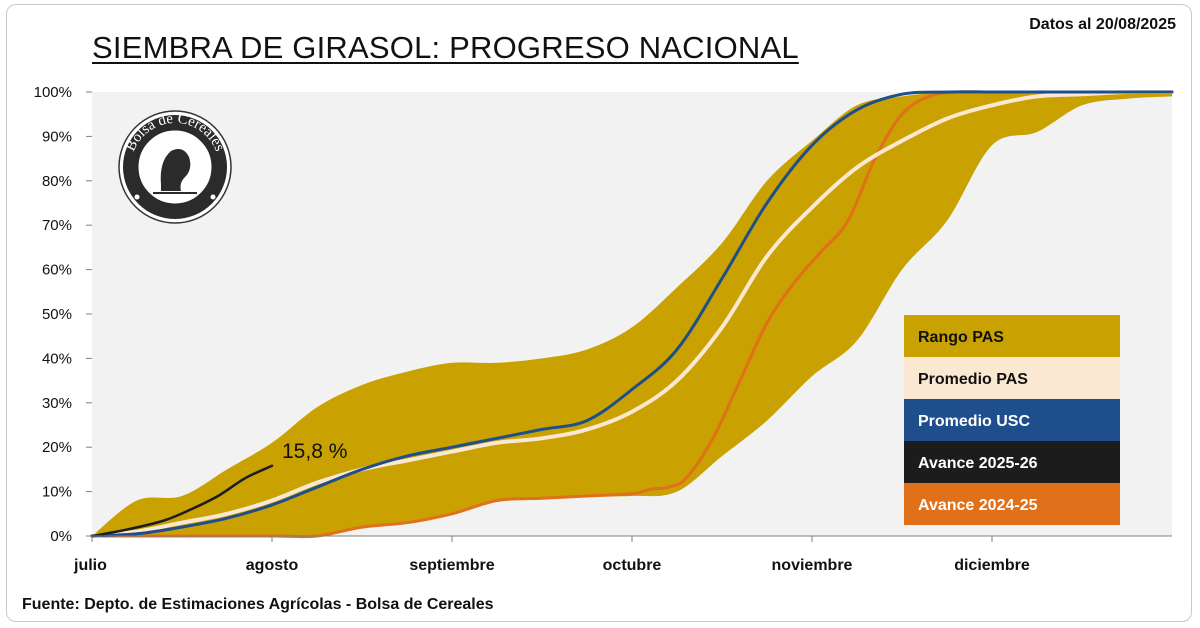 This screenshot has width=1200, height=628. I want to click on y-tick-label: 90%, so click(57, 136).